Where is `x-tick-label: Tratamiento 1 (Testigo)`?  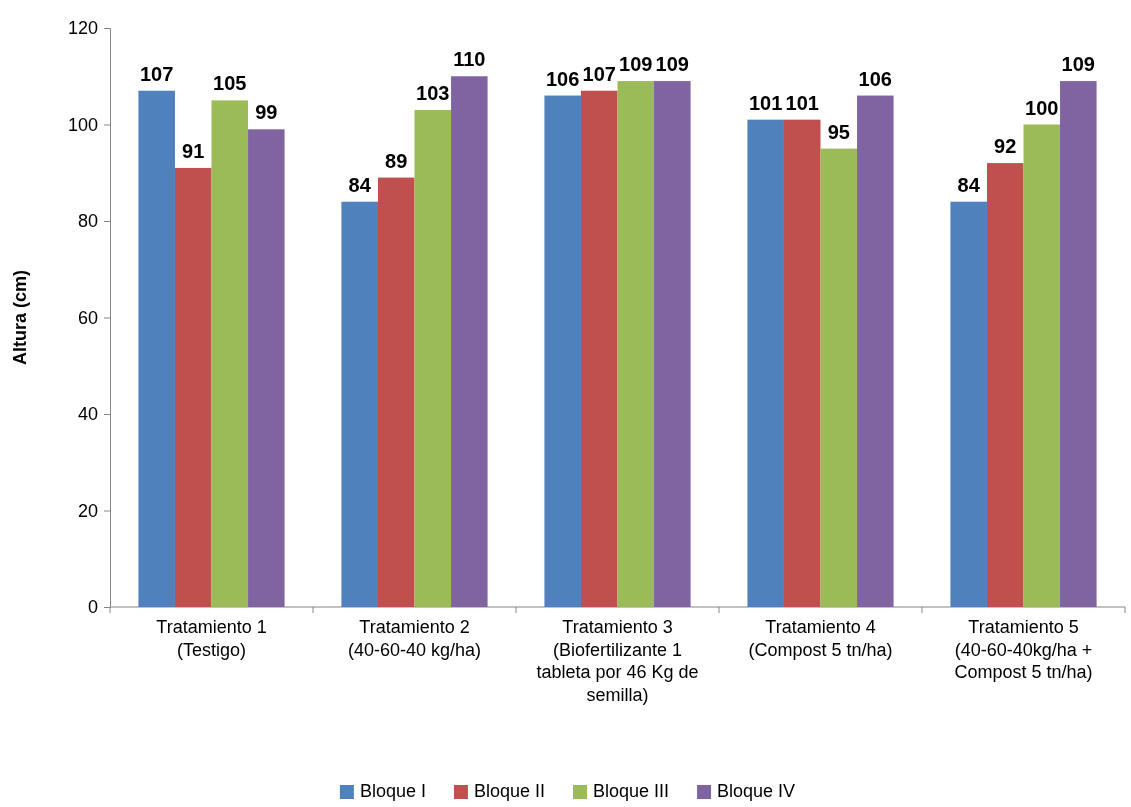
x-tick-label: Tratamiento 1 (Testigo) is located at coordinates (211, 638).